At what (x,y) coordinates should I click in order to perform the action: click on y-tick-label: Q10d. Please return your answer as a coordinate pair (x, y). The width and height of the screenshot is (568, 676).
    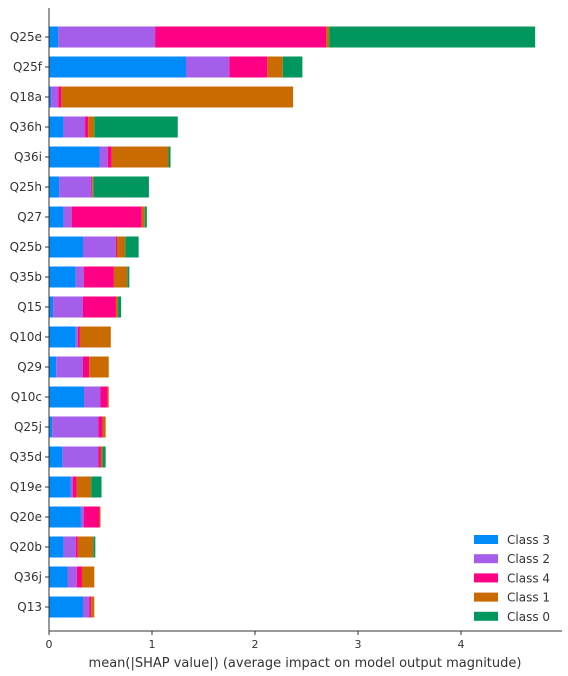
    Looking at the image, I should click on (26, 337).